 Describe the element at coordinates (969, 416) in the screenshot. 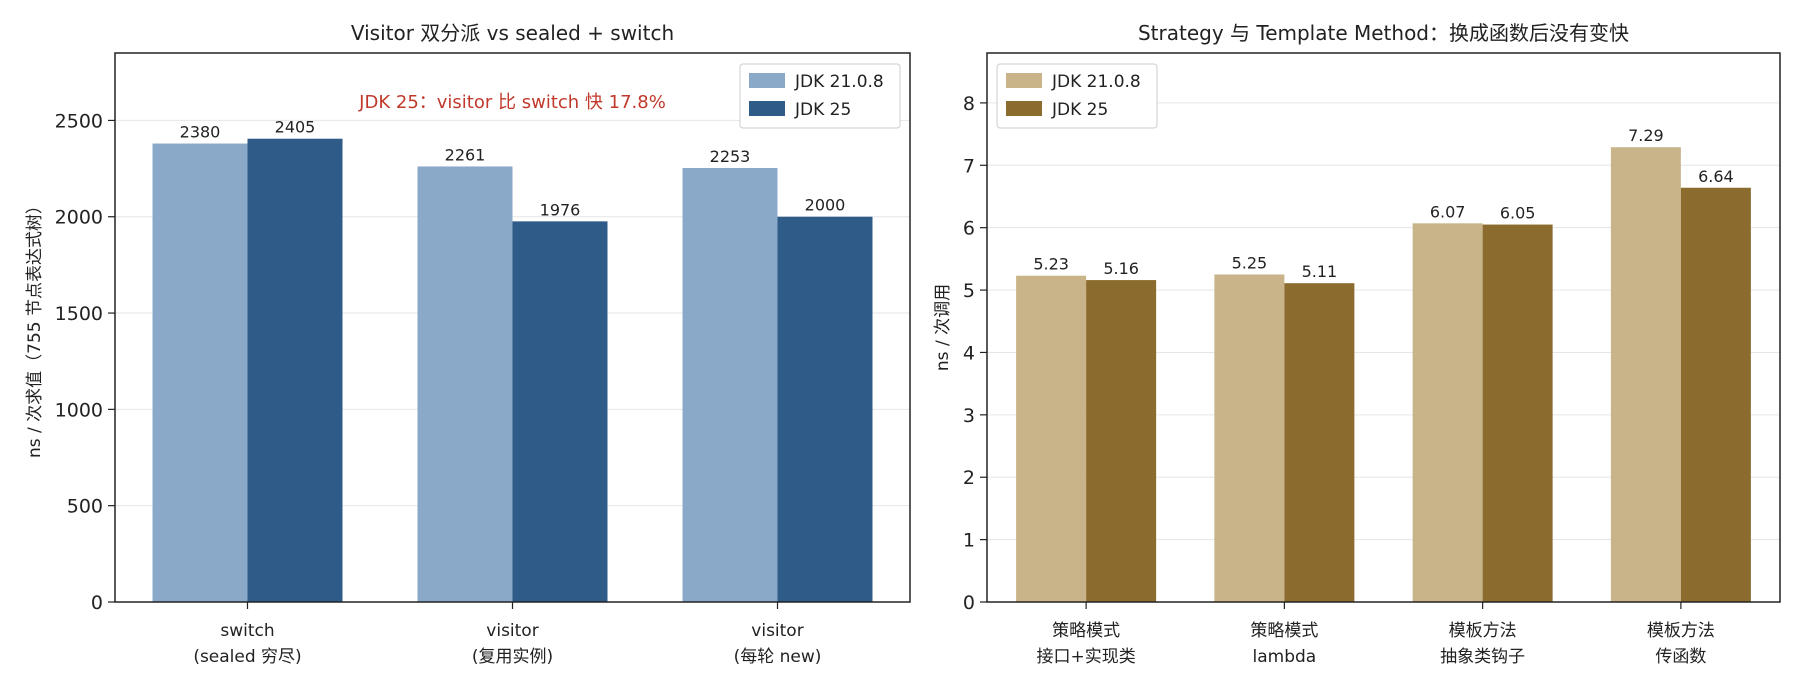

I see `y-tick-label: 3` at that location.